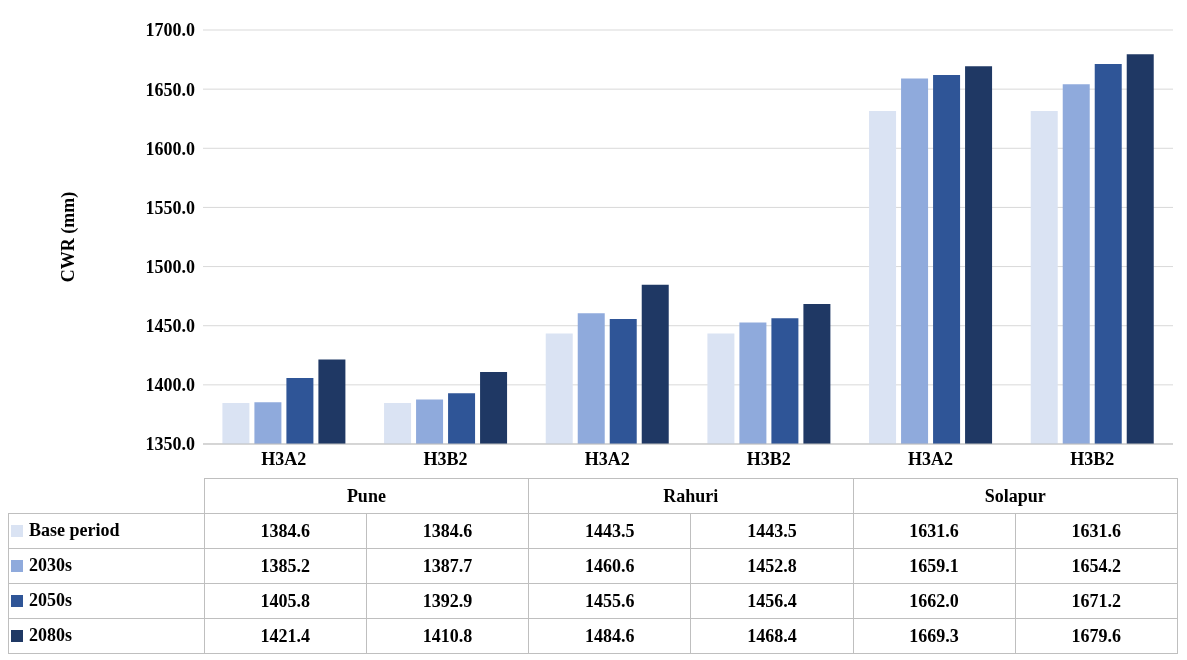  I want to click on y-tick-label: 1400.0, so click(170, 385).